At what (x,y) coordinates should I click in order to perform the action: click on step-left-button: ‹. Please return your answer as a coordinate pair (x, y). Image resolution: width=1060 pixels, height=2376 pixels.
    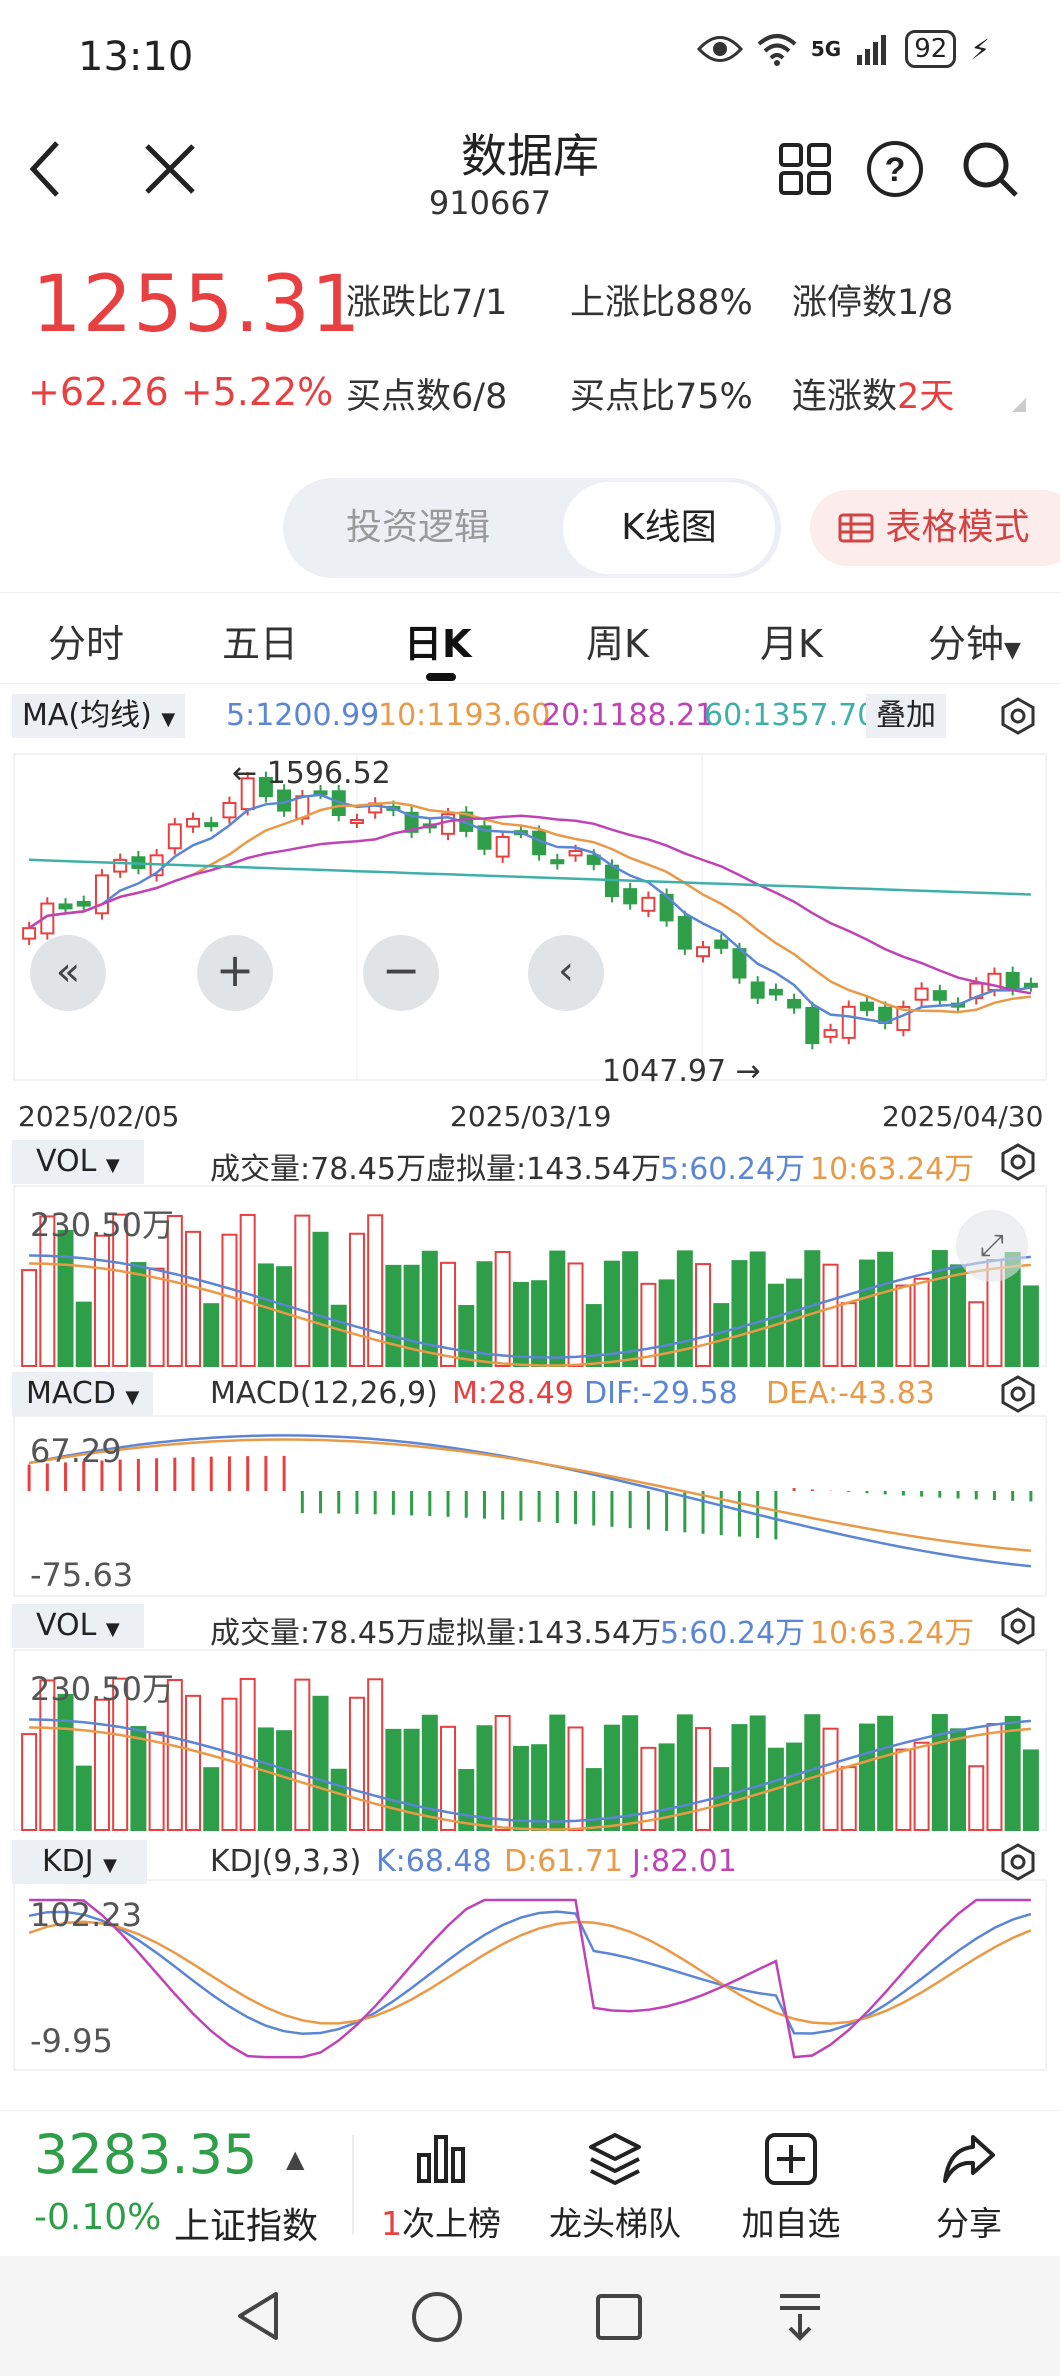
    Looking at the image, I should click on (566, 973).